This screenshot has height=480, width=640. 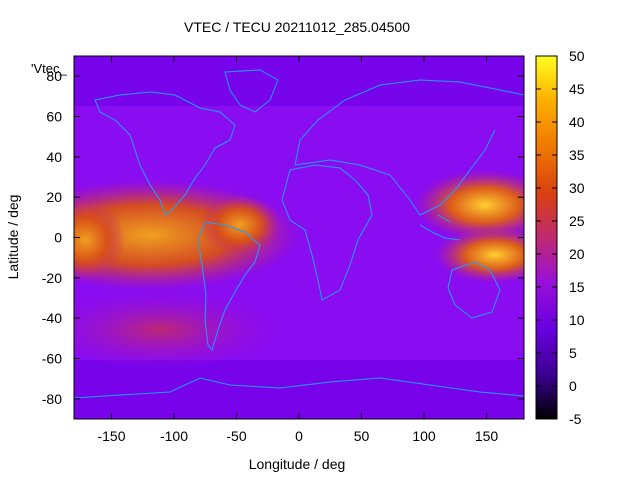 What do you see at coordinates (409, 147) in the screenshot?
I see `coastline-eurasia` at bounding box center [409, 147].